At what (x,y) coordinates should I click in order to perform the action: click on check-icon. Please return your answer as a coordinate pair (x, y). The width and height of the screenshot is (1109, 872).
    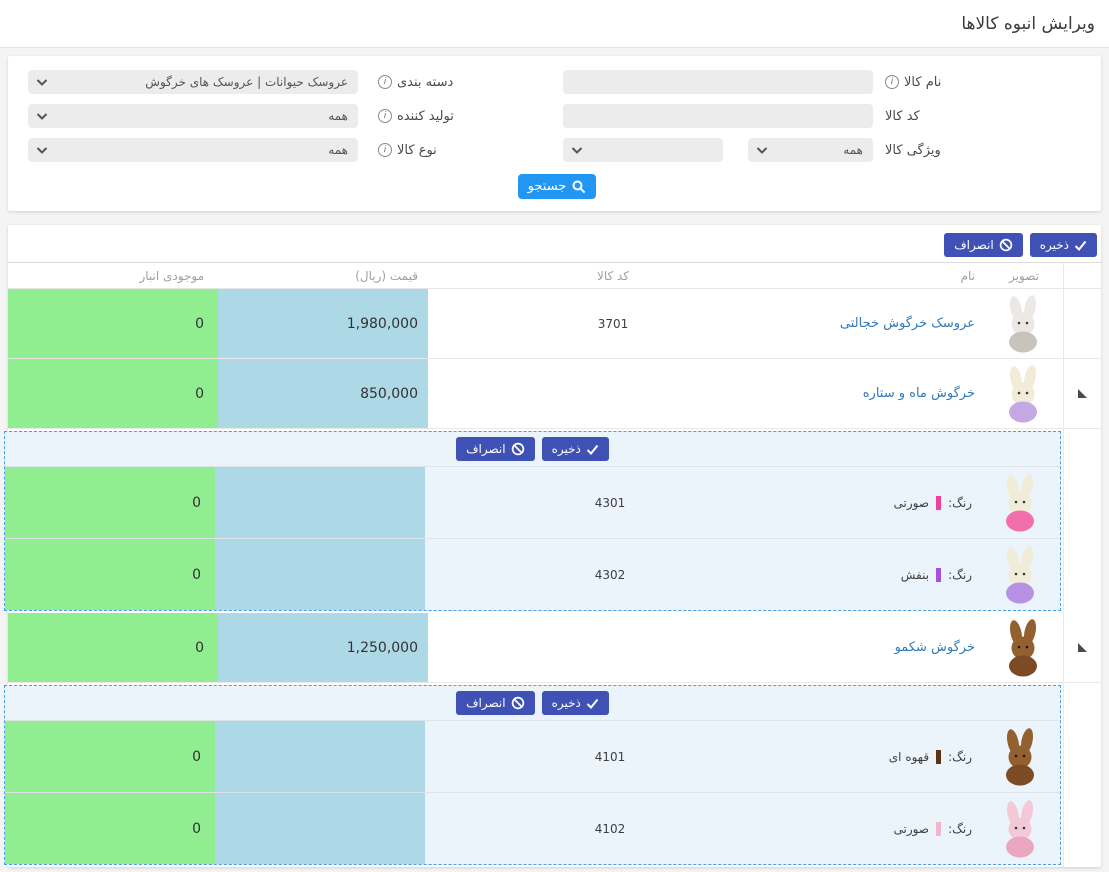
    Looking at the image, I should click on (592, 703).